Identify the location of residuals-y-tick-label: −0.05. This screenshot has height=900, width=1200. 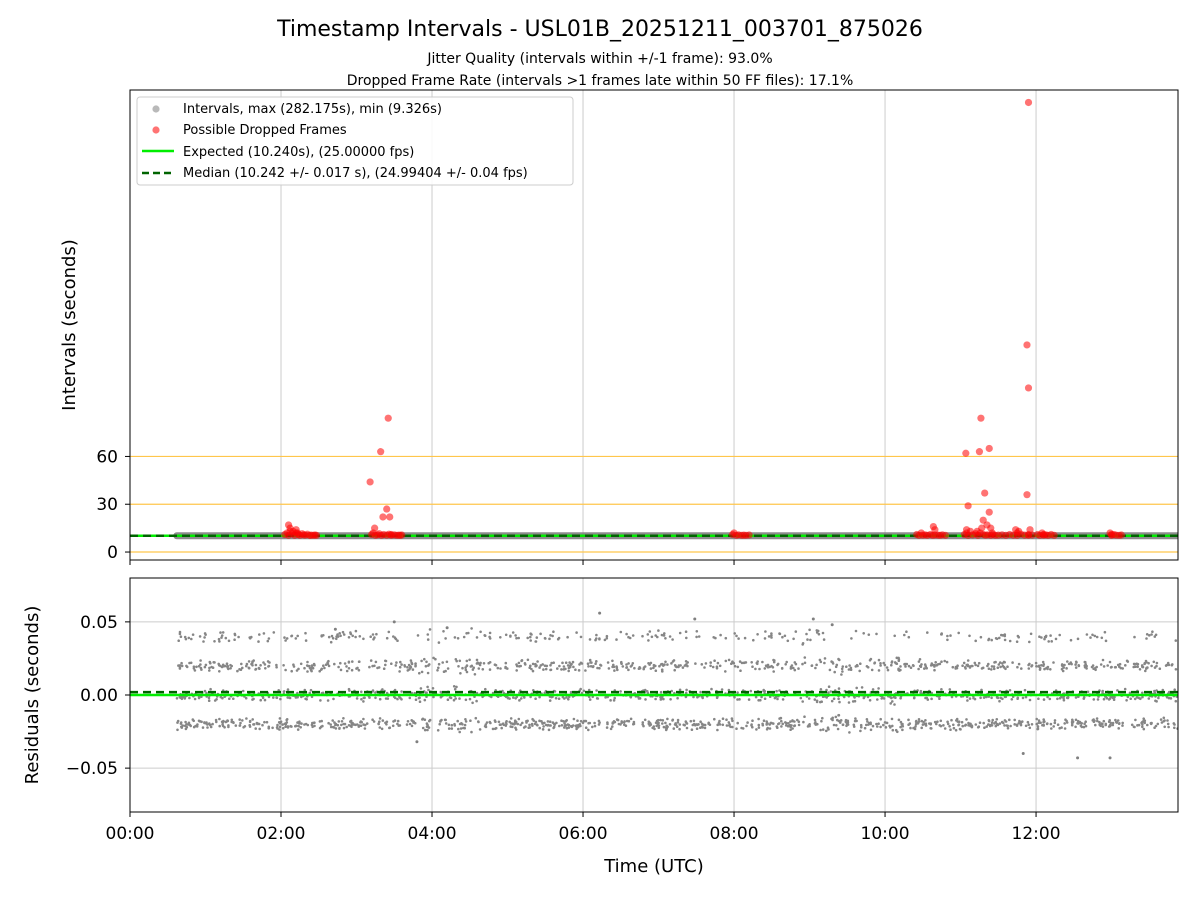
(92, 769).